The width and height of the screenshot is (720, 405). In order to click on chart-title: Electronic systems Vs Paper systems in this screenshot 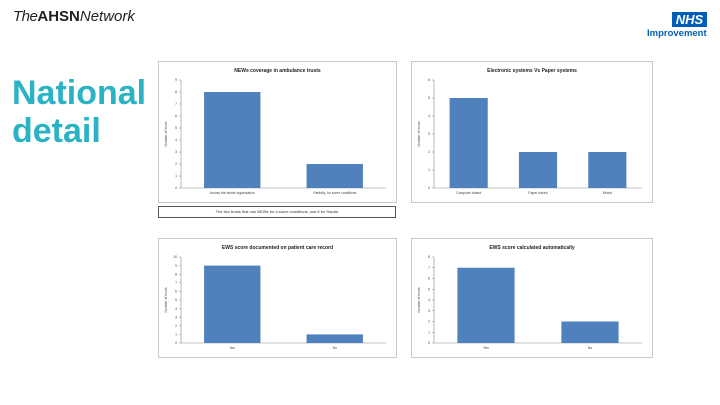, I will do `click(532, 71)`.